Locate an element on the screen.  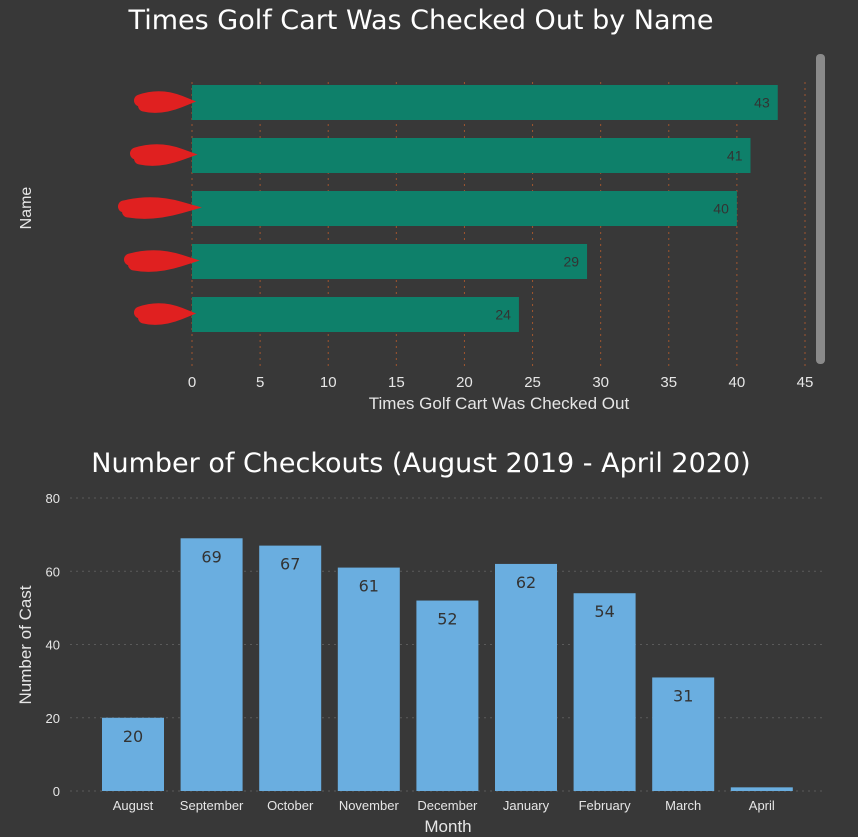
x-tick-label: 20 is located at coordinates (464, 382).